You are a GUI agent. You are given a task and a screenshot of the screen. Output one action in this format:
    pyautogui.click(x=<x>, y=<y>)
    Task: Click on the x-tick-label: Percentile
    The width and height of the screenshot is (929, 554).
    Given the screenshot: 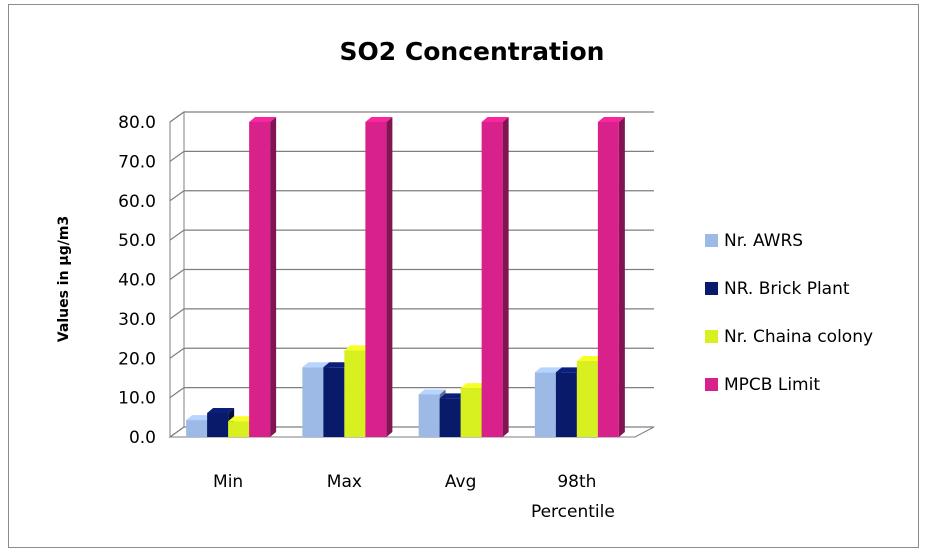 What is the action you would take?
    pyautogui.click(x=573, y=512)
    